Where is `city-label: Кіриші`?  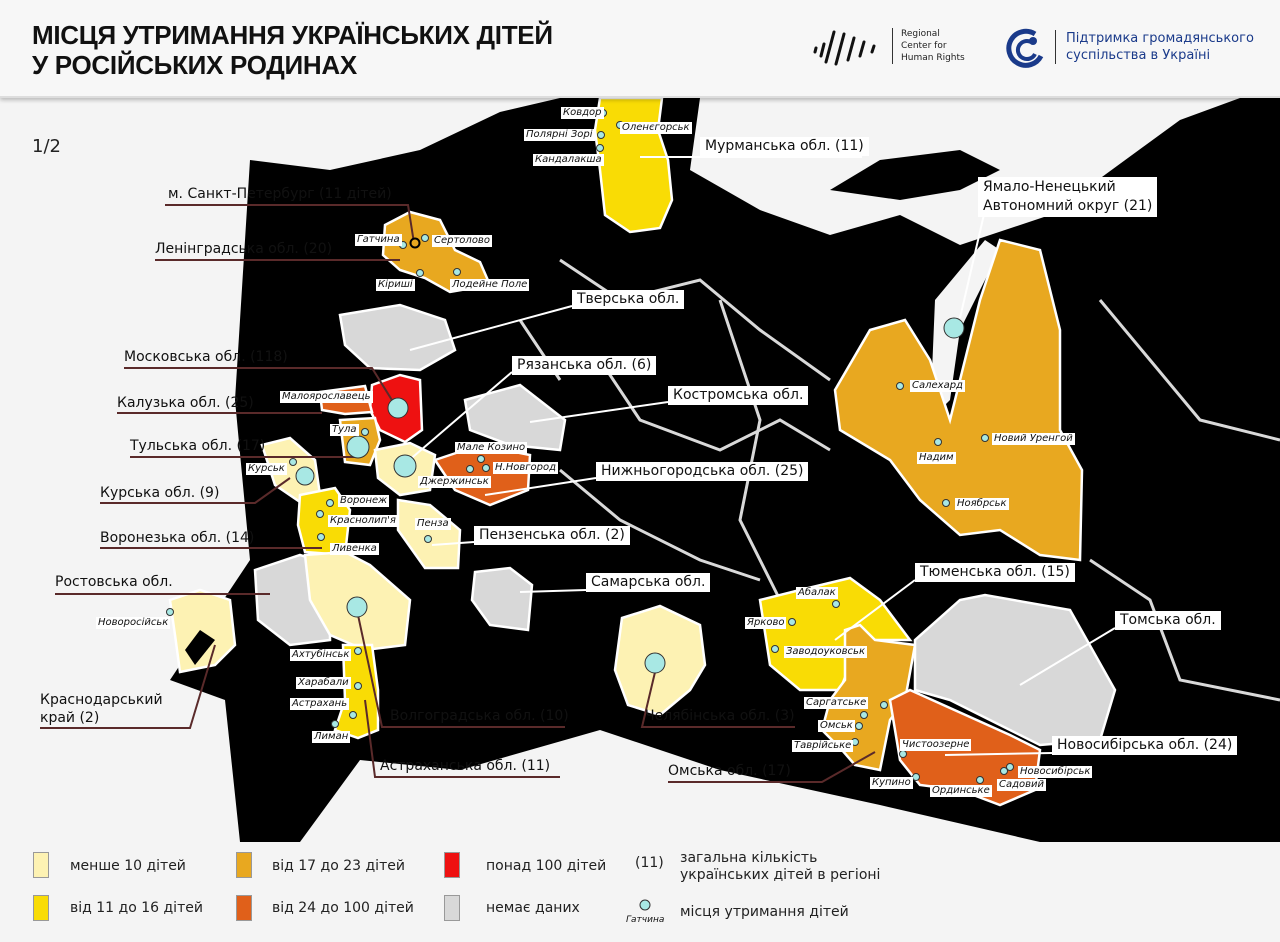
city-label: Кіриші is located at coordinates (395, 285).